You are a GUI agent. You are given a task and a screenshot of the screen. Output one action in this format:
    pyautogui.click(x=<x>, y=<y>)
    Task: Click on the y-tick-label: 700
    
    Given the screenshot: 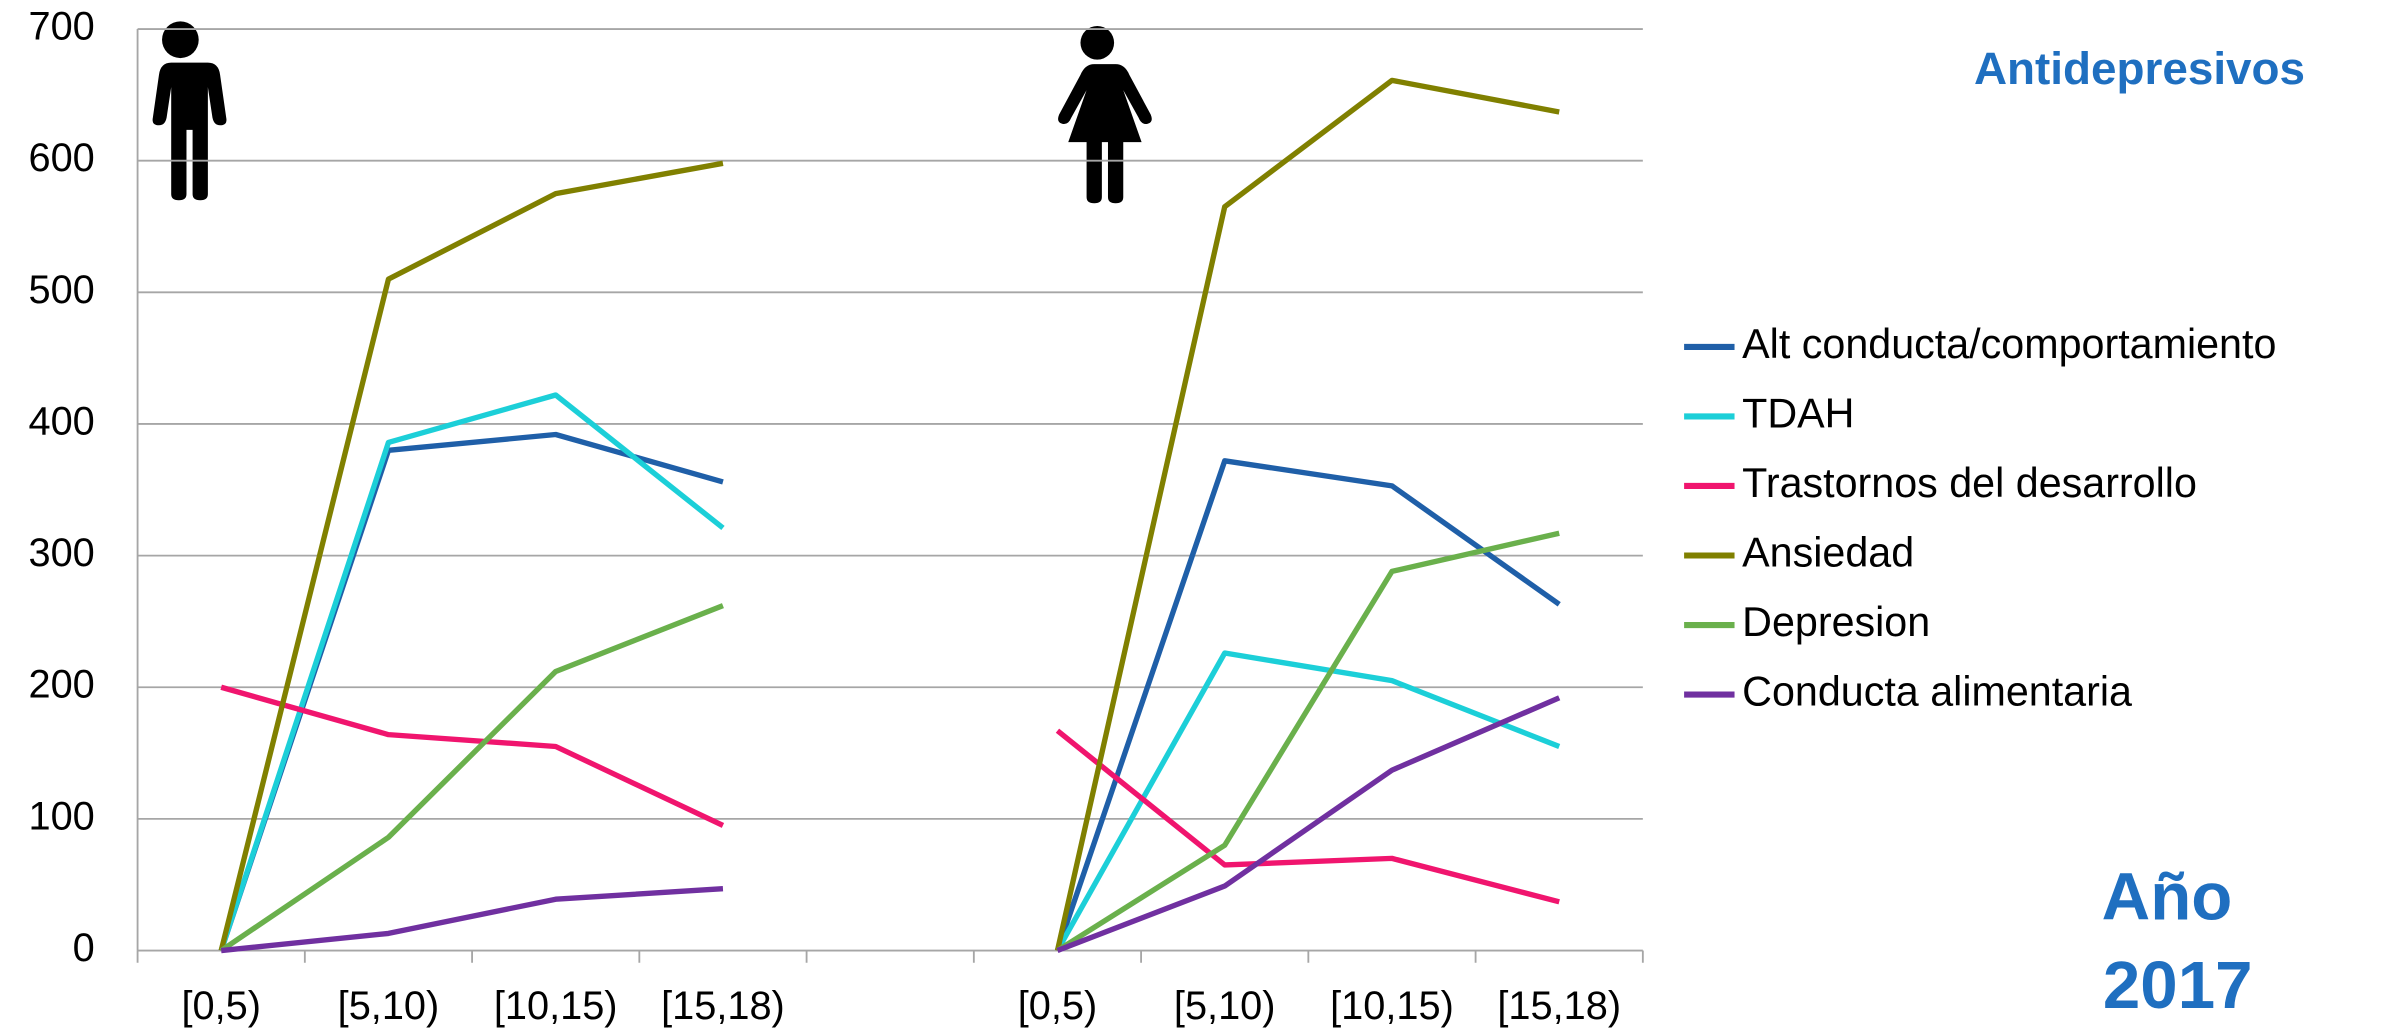 What is the action you would take?
    pyautogui.click(x=62, y=27)
    